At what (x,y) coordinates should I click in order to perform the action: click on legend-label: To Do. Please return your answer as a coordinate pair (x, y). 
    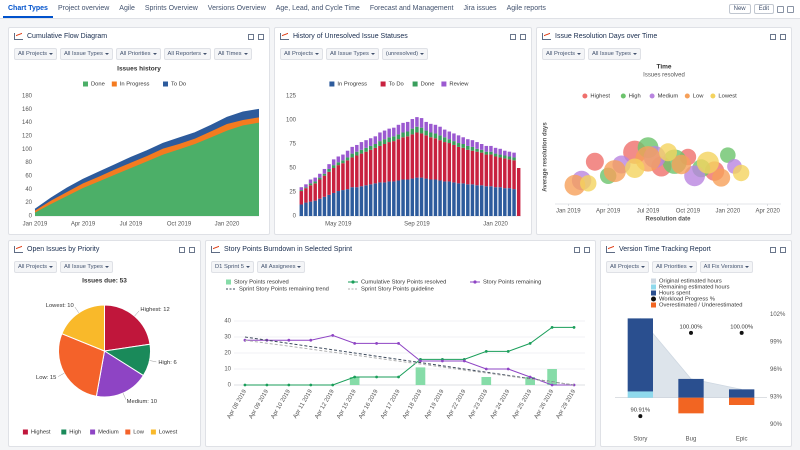
    Looking at the image, I should click on (178, 85).